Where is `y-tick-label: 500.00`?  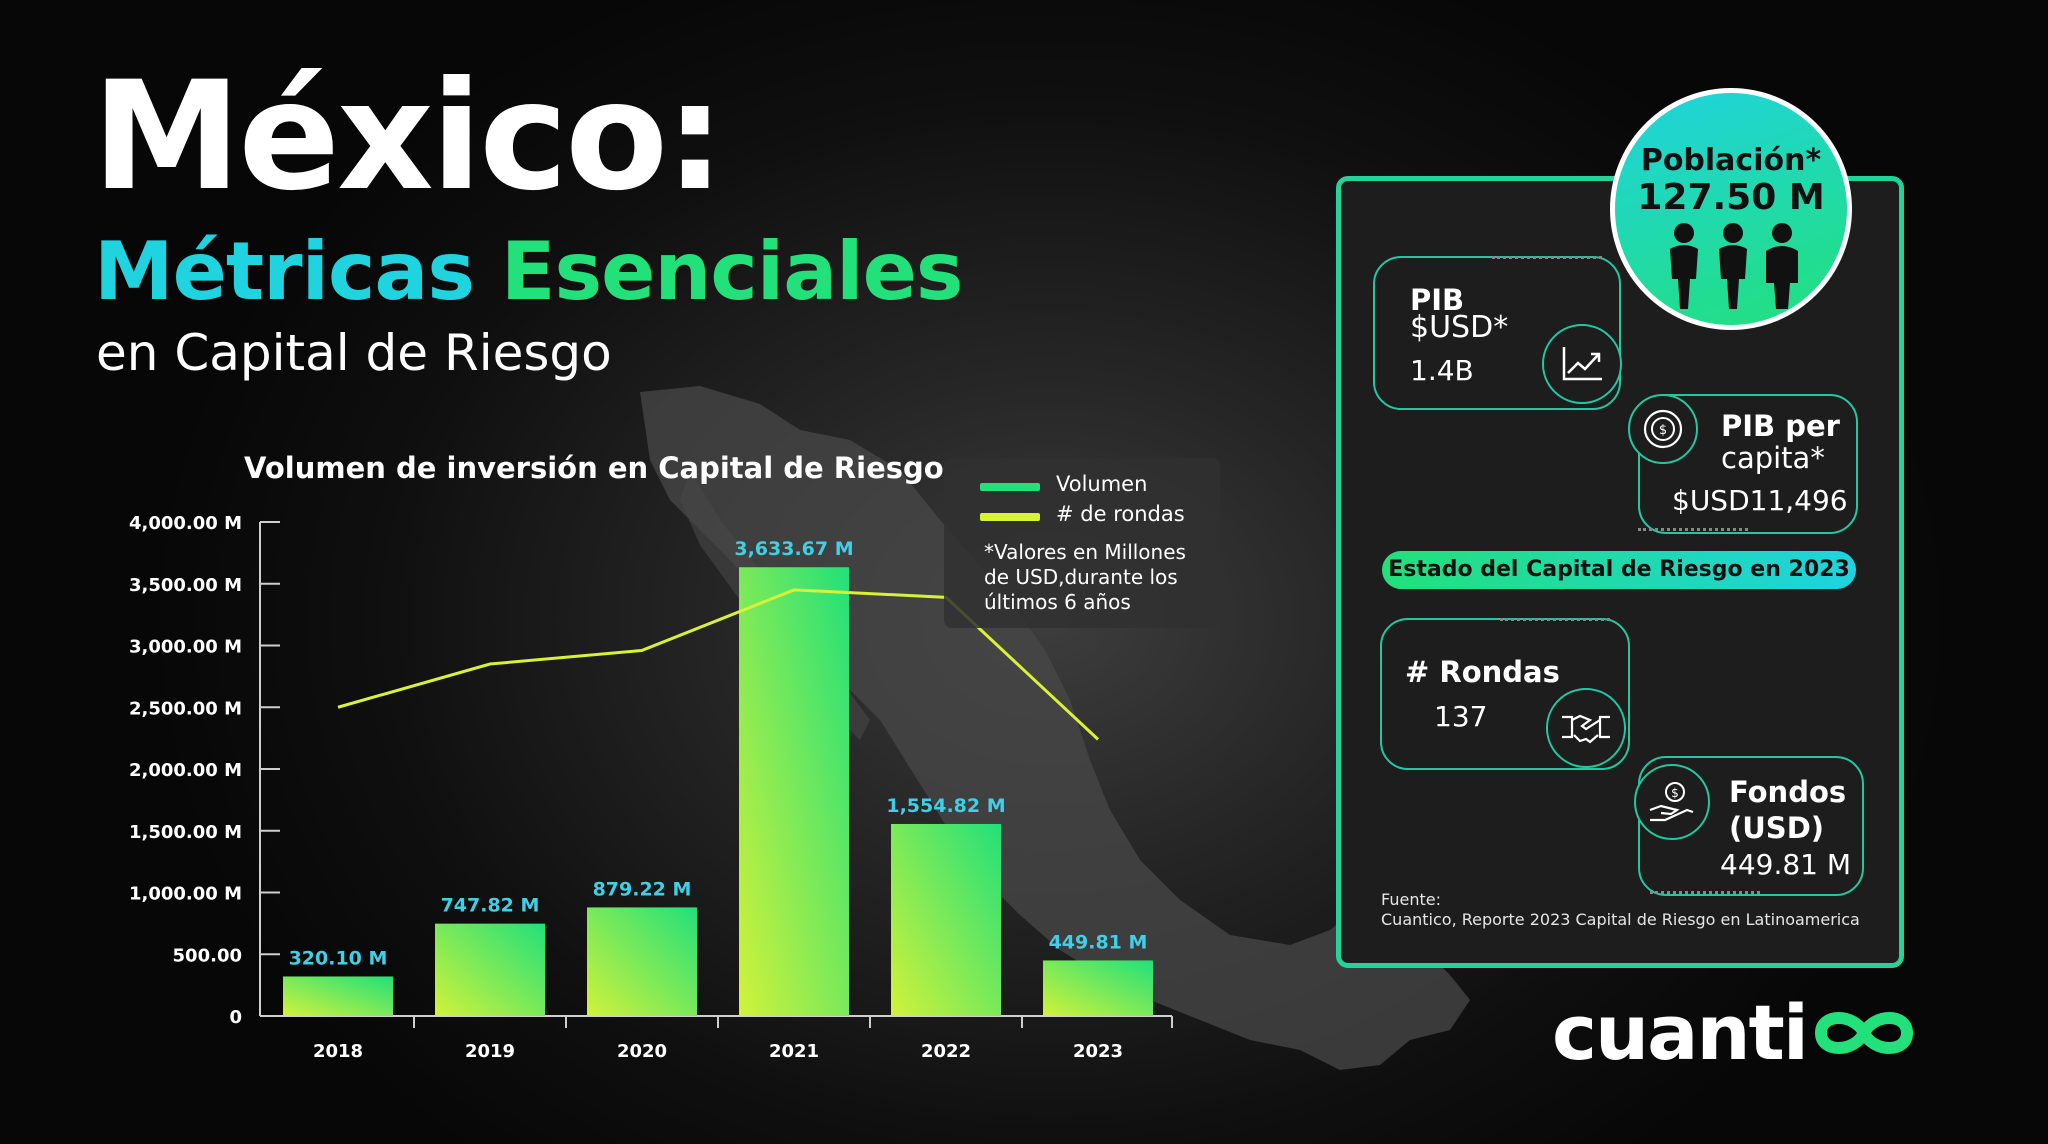 y-tick-label: 500.00 is located at coordinates (207, 955).